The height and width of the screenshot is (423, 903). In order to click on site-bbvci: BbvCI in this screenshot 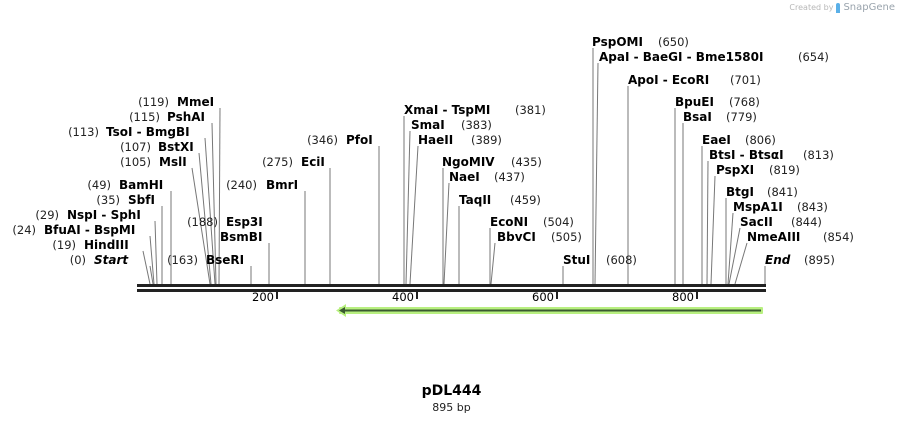, I will do `click(516, 237)`.